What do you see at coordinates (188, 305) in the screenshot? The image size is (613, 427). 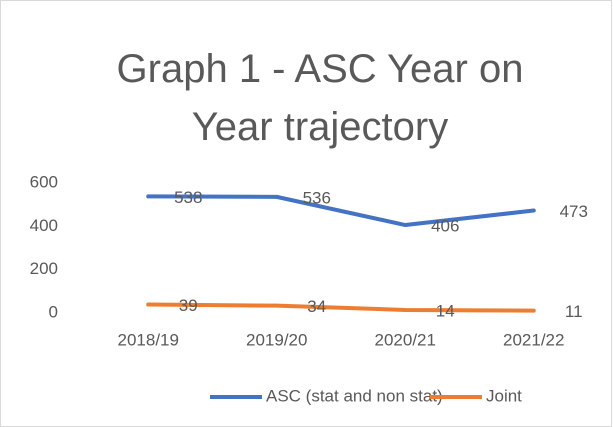 I see `data-label: 39` at bounding box center [188, 305].